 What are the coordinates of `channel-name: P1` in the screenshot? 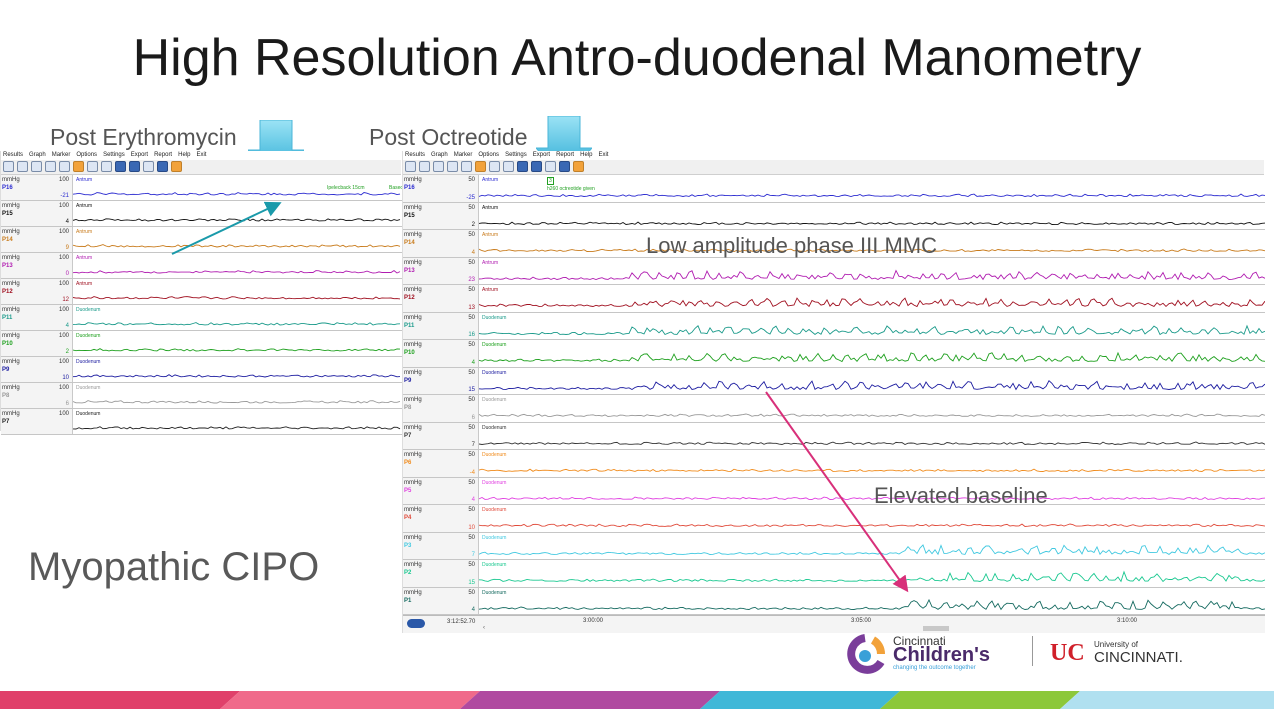 It's located at (408, 600).